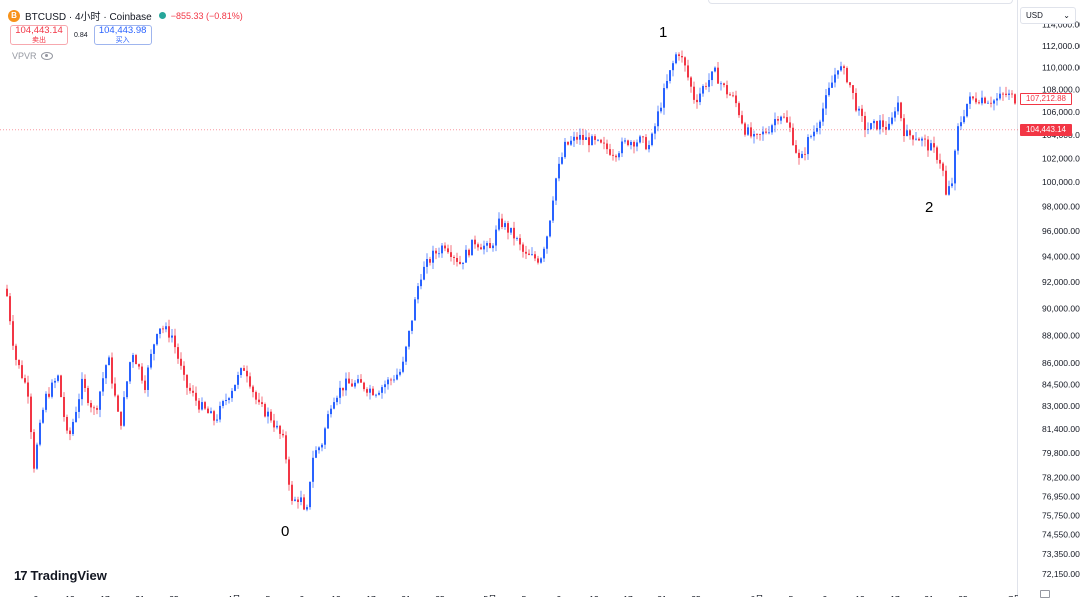  I want to click on indicator-legend: VPVR, so click(32, 56).